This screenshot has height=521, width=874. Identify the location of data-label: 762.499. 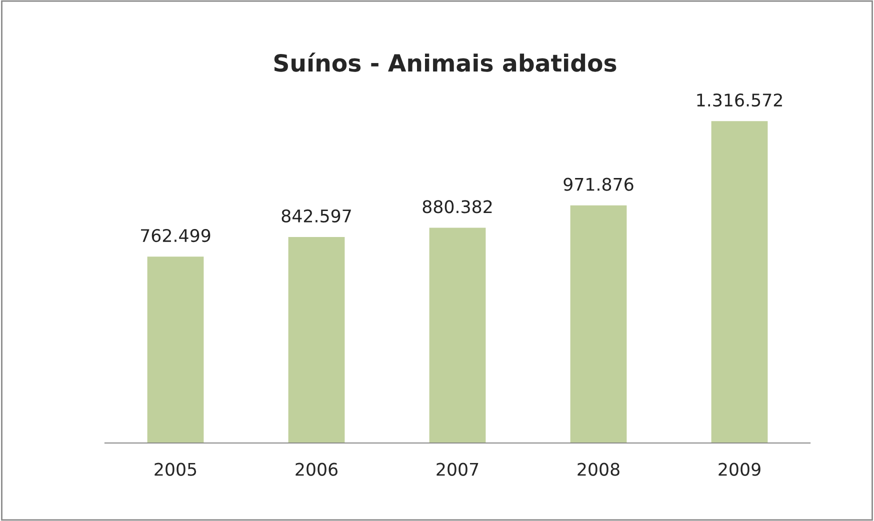
(175, 235).